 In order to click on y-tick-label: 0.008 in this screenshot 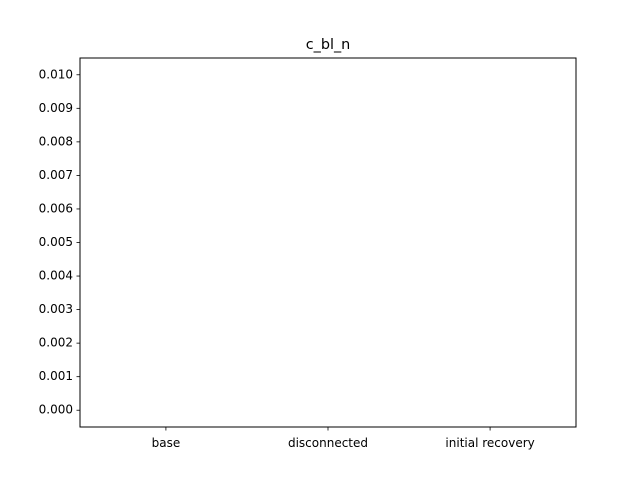, I will do `click(56, 141)`.